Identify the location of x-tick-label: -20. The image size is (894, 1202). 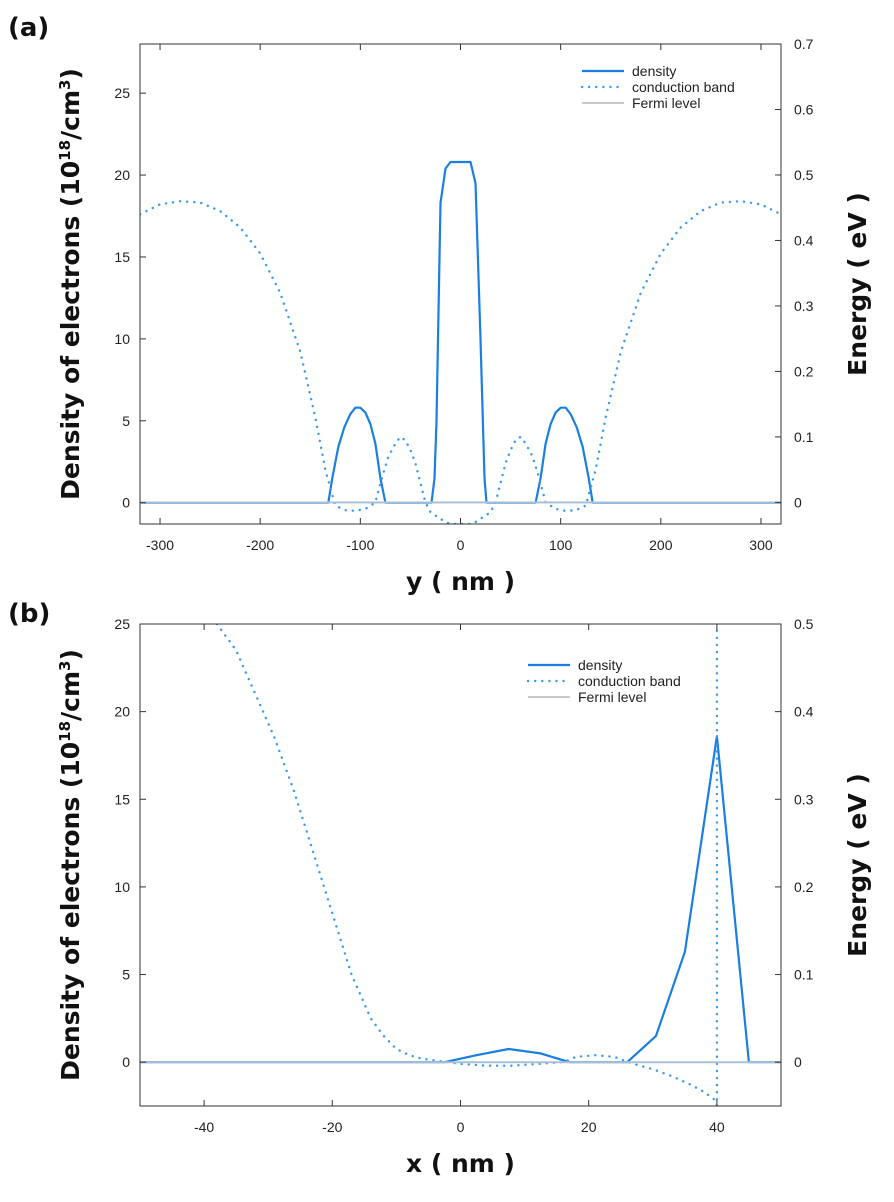
(332, 1127).